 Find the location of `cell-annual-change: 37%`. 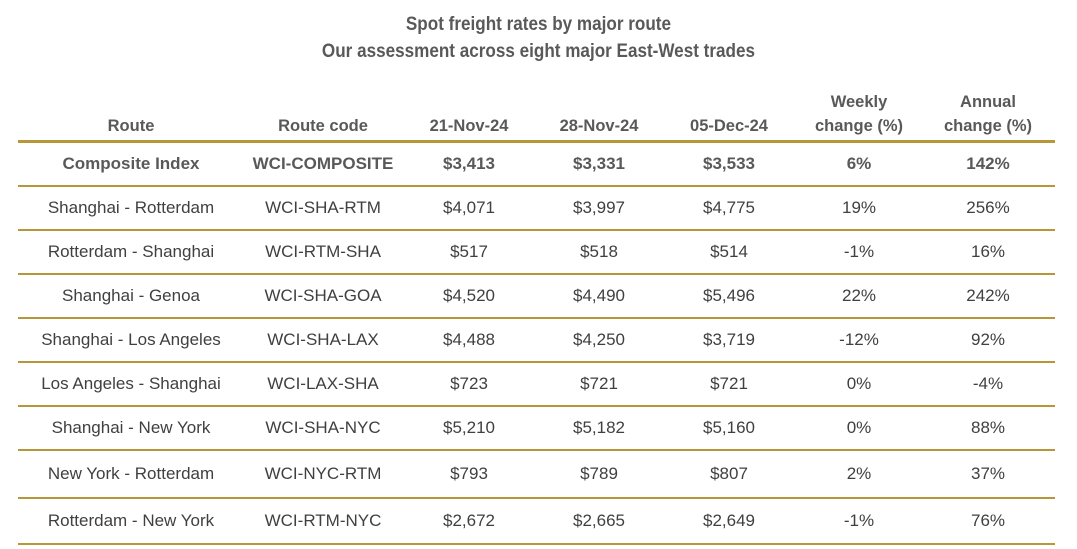

cell-annual-change: 37% is located at coordinates (988, 473).